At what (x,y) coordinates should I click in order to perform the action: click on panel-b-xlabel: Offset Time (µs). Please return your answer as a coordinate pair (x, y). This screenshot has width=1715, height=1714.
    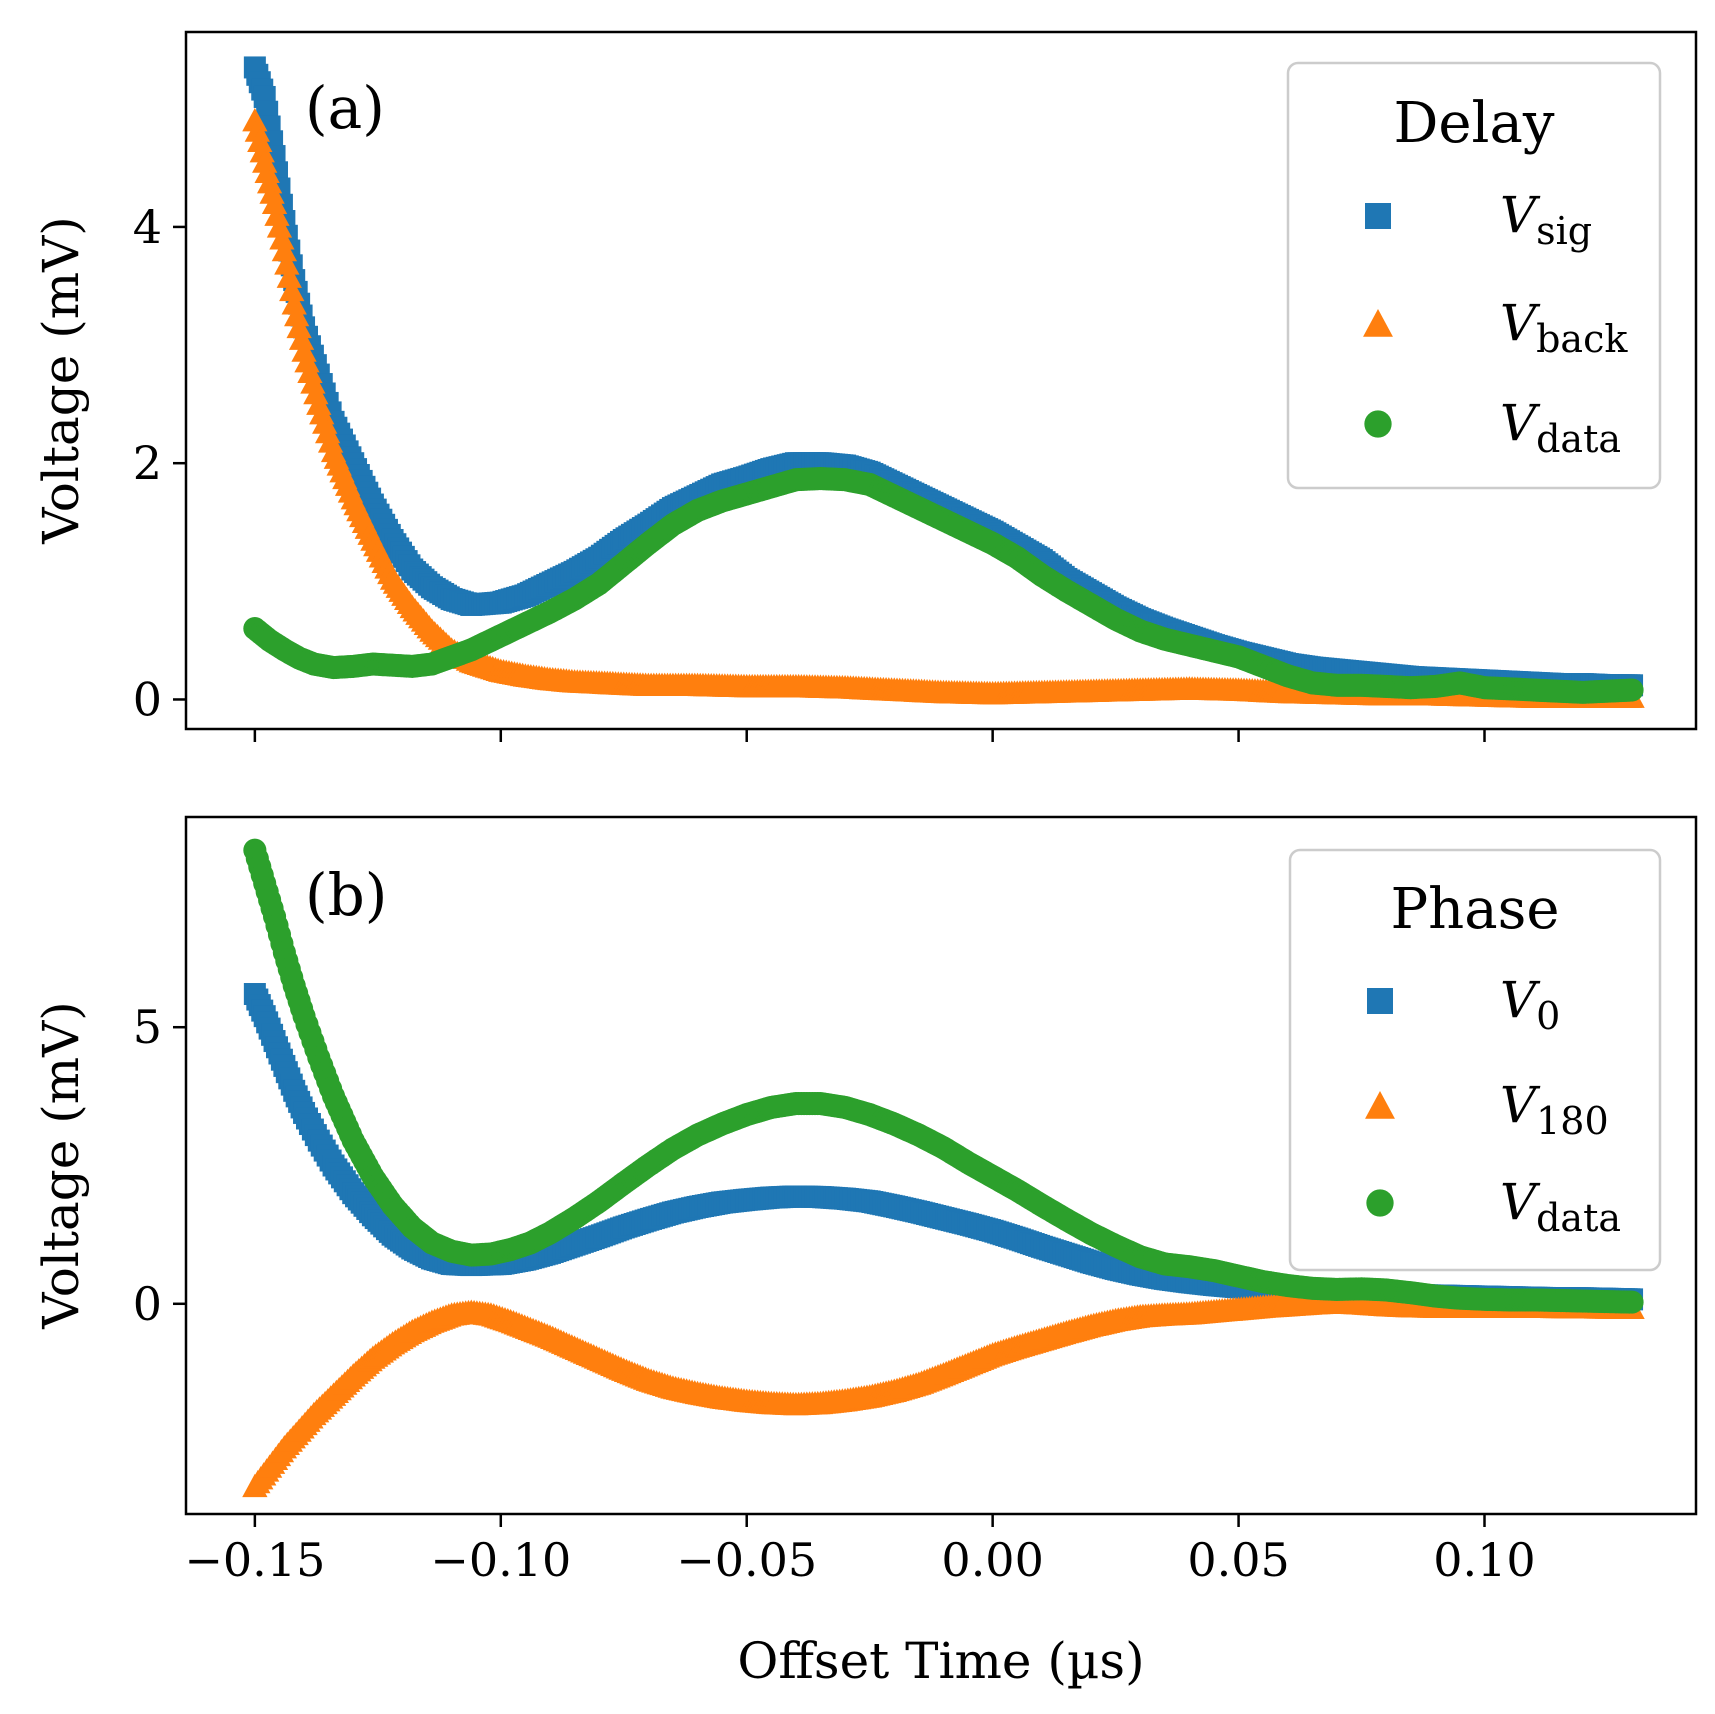
    Looking at the image, I should click on (940, 1661).